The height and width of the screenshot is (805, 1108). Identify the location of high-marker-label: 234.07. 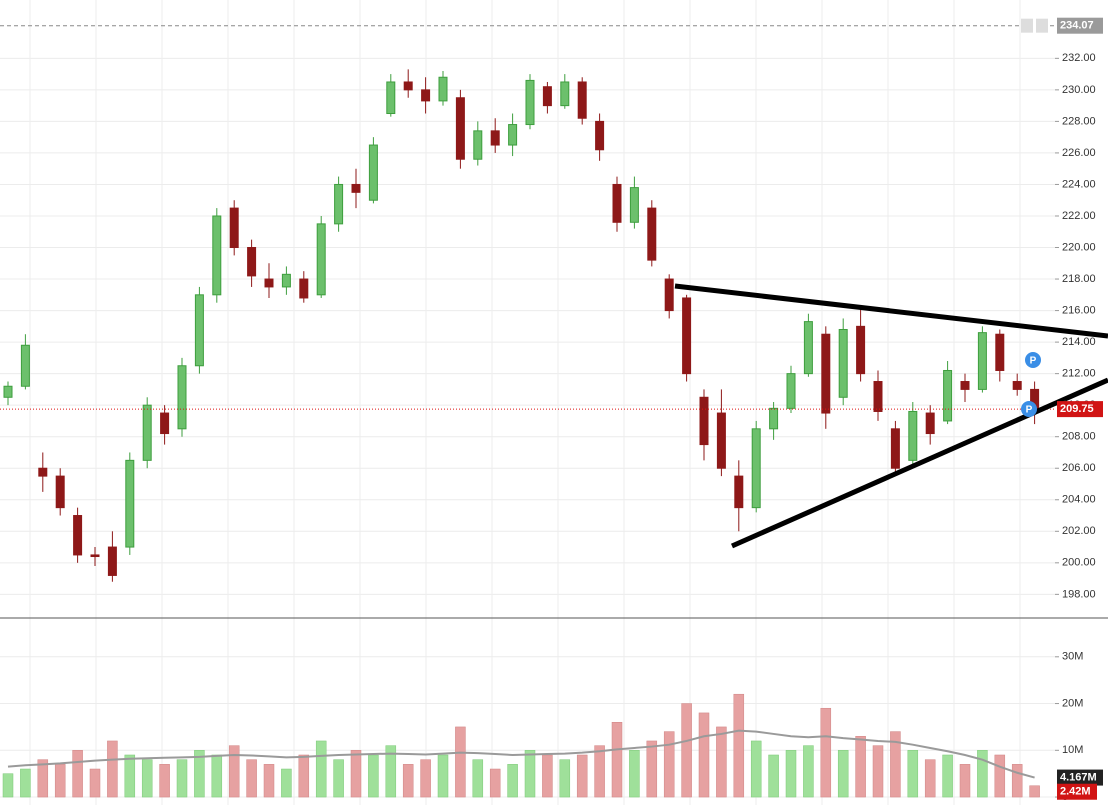
(1077, 26).